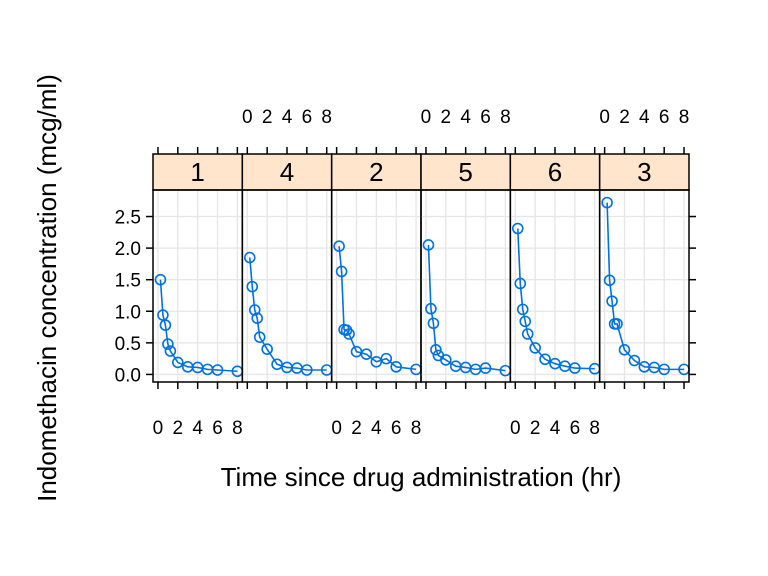 This screenshot has width=768, height=576. I want to click on panel-2: 2, so click(376, 268).